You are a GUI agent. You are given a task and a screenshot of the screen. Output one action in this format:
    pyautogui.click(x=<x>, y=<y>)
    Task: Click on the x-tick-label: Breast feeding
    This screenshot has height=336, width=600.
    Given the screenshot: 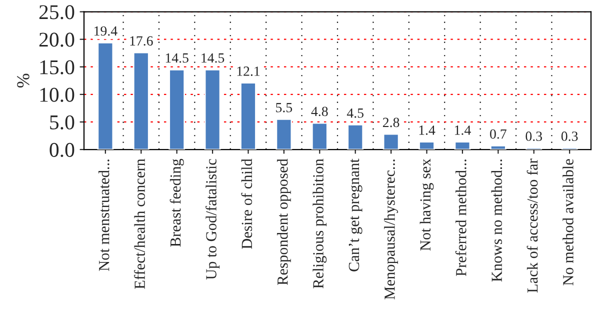 What is the action you would take?
    pyautogui.click(x=177, y=202)
    